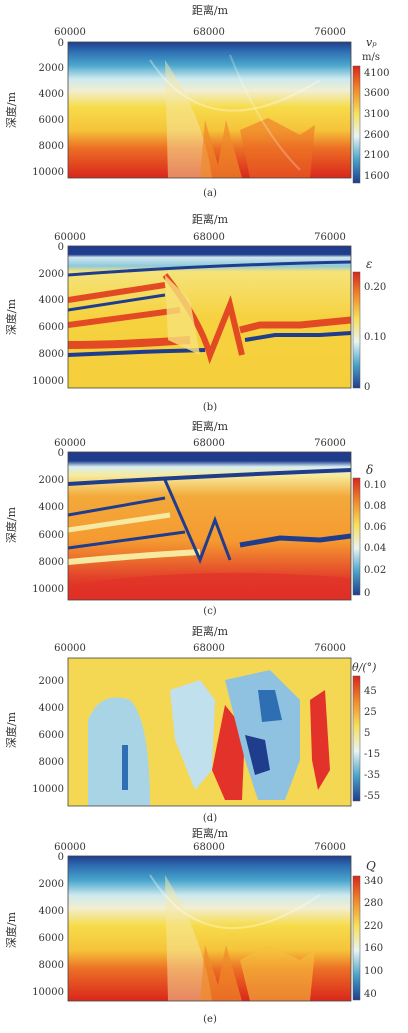  What do you see at coordinates (210, 193) in the screenshot?
I see `panel-caption: (a)` at bounding box center [210, 193].